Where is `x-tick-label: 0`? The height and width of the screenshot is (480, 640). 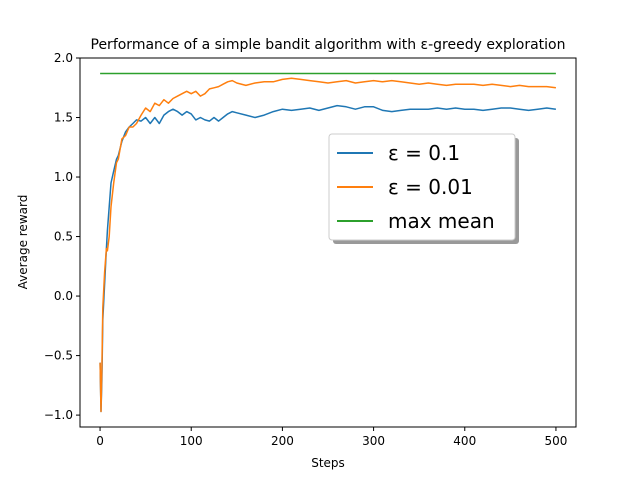 x-tick-label: 0 is located at coordinates (100, 441).